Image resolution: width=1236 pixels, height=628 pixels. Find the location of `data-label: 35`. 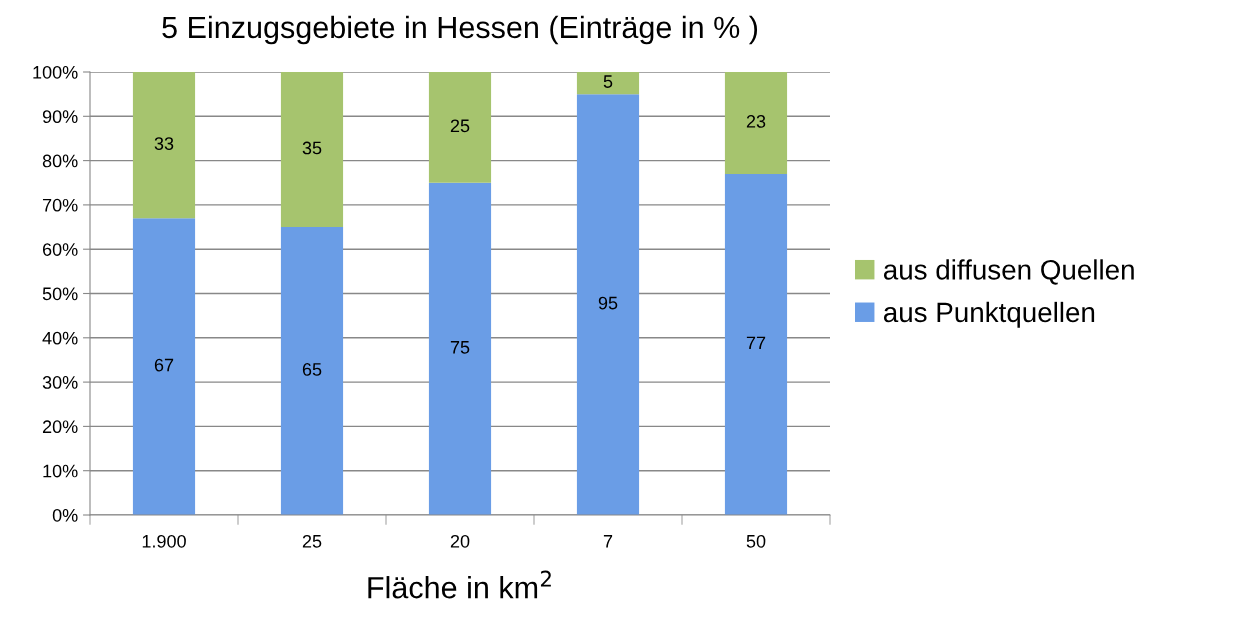

data-label: 35 is located at coordinates (312, 148).